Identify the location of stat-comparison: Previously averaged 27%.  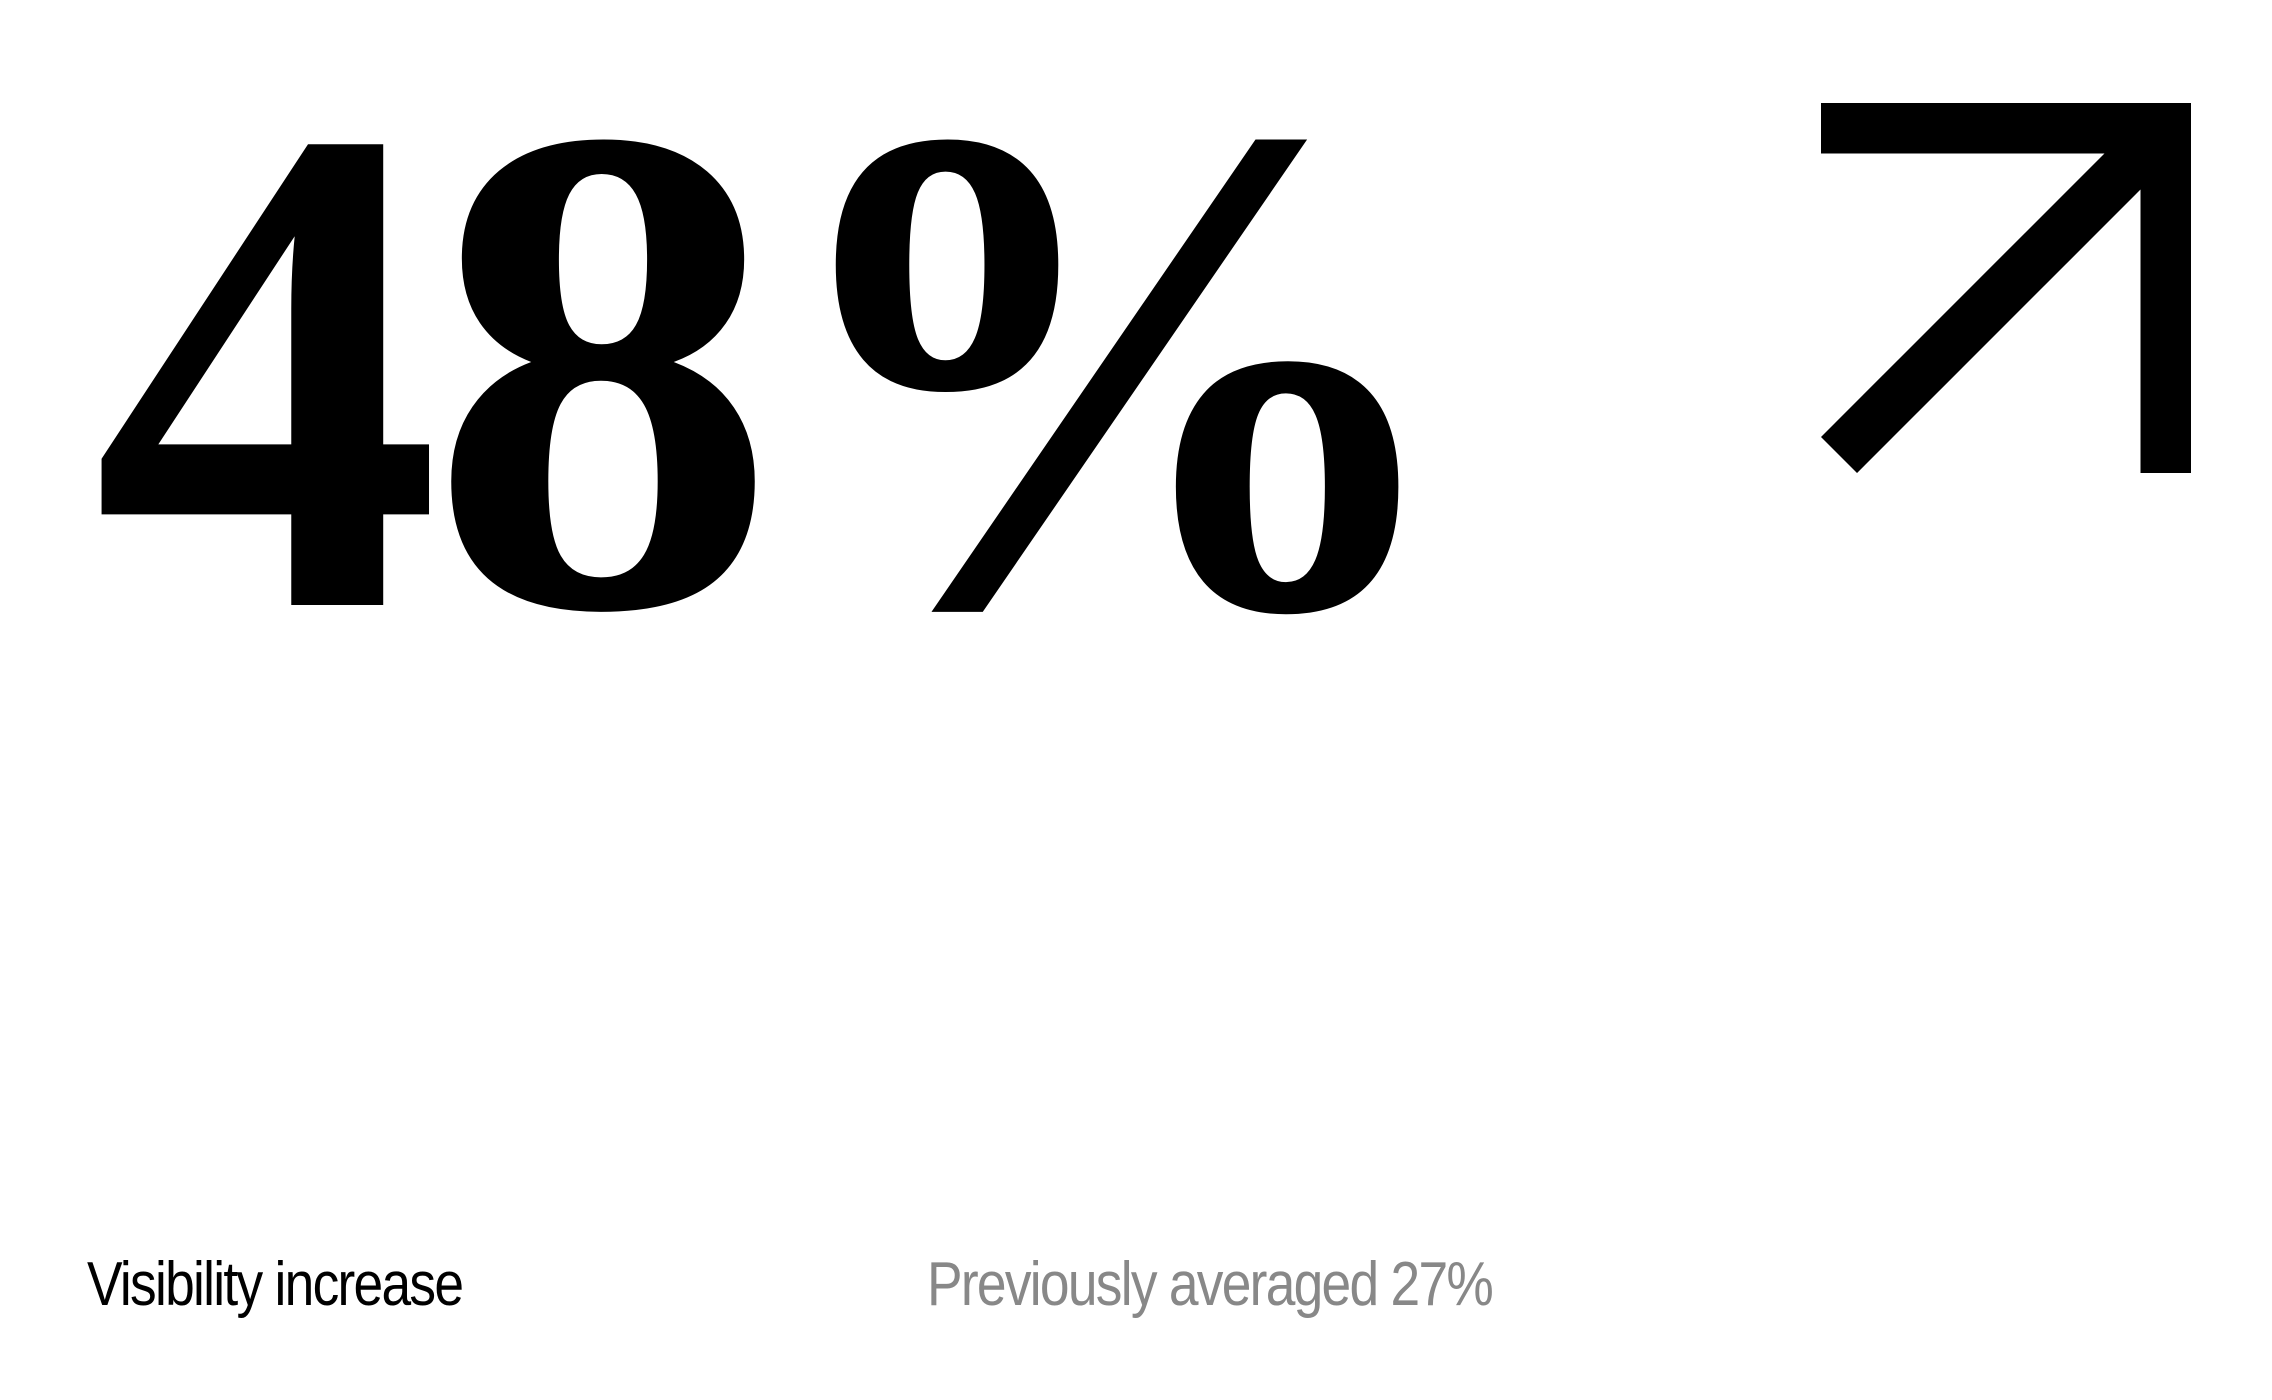
(1210, 1284).